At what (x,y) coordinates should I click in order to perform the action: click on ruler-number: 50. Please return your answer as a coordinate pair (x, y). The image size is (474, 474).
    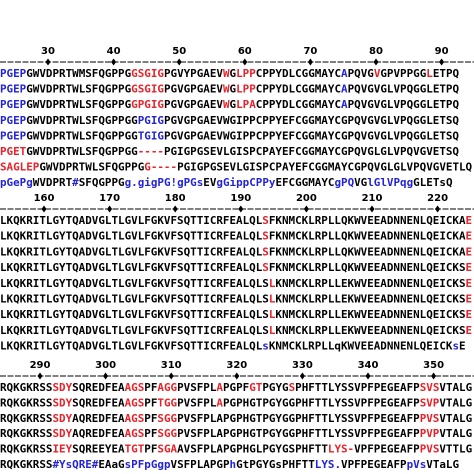
    Looking at the image, I should click on (179, 51).